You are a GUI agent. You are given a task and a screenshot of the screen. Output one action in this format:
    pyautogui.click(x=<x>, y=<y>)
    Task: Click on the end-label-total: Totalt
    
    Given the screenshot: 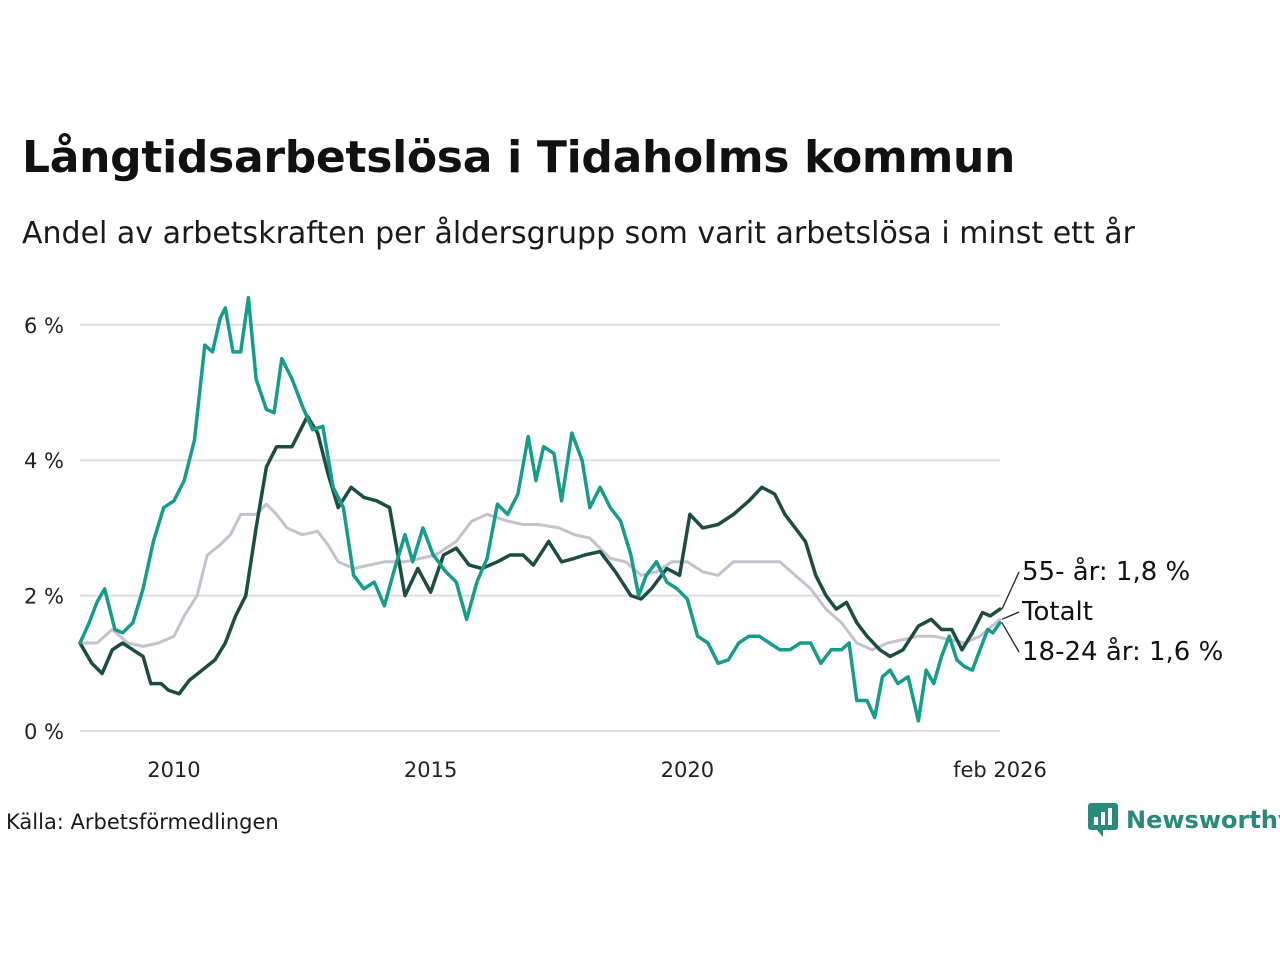 What is the action you would take?
    pyautogui.click(x=1057, y=612)
    